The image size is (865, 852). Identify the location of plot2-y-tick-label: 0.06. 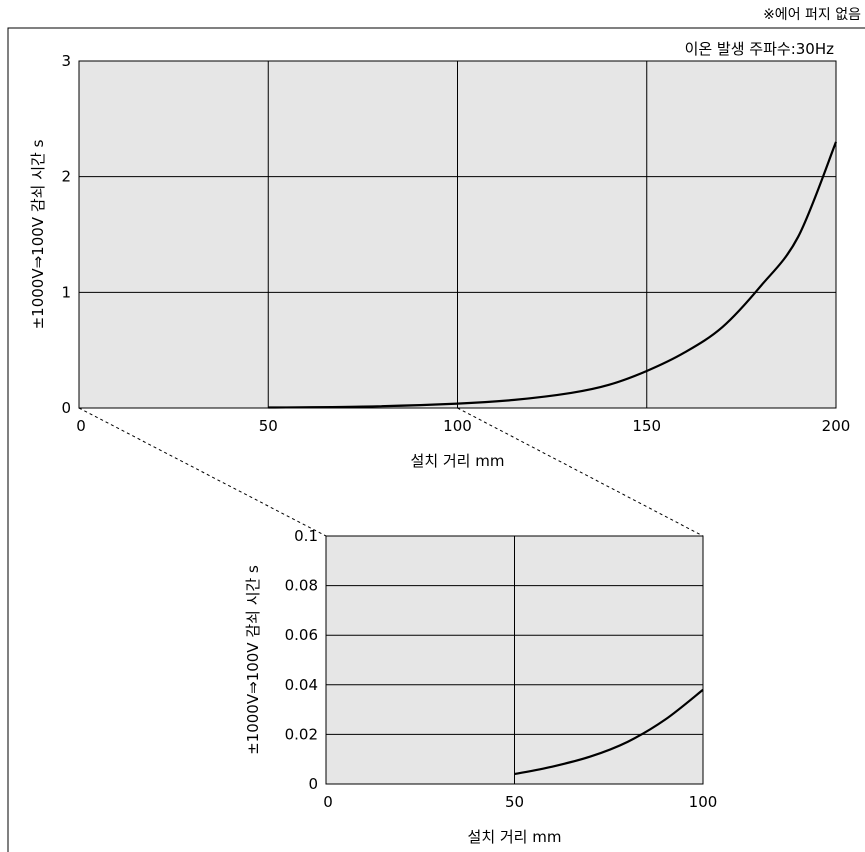
(301, 635).